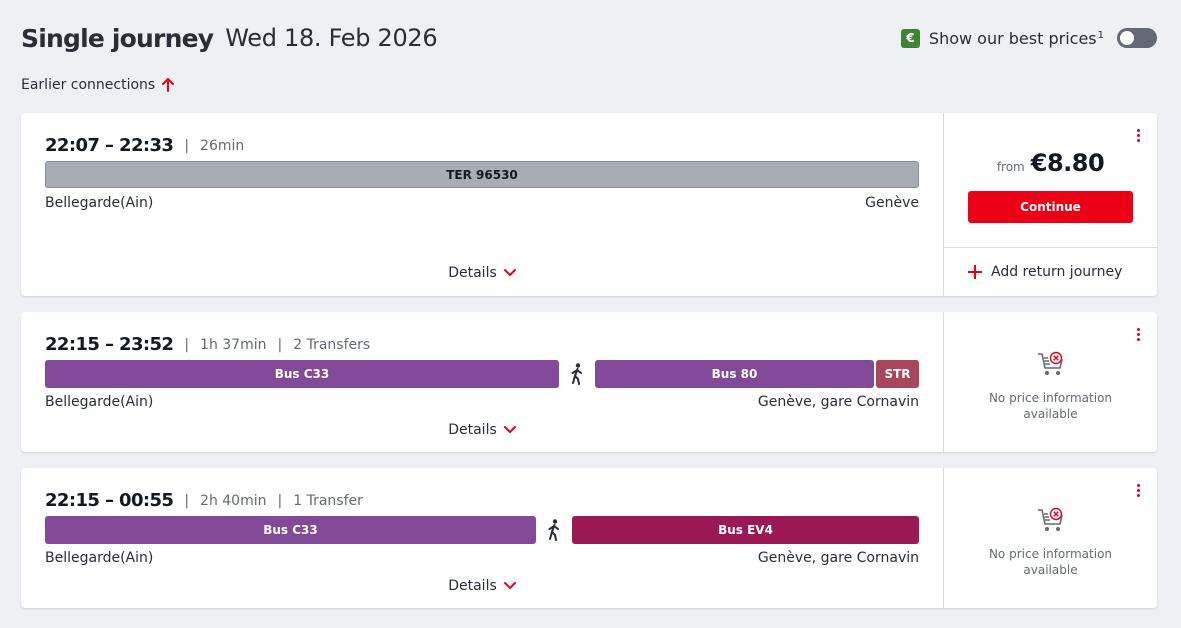 The width and height of the screenshot is (1181, 628). I want to click on continue-button: Continue, so click(1050, 207).